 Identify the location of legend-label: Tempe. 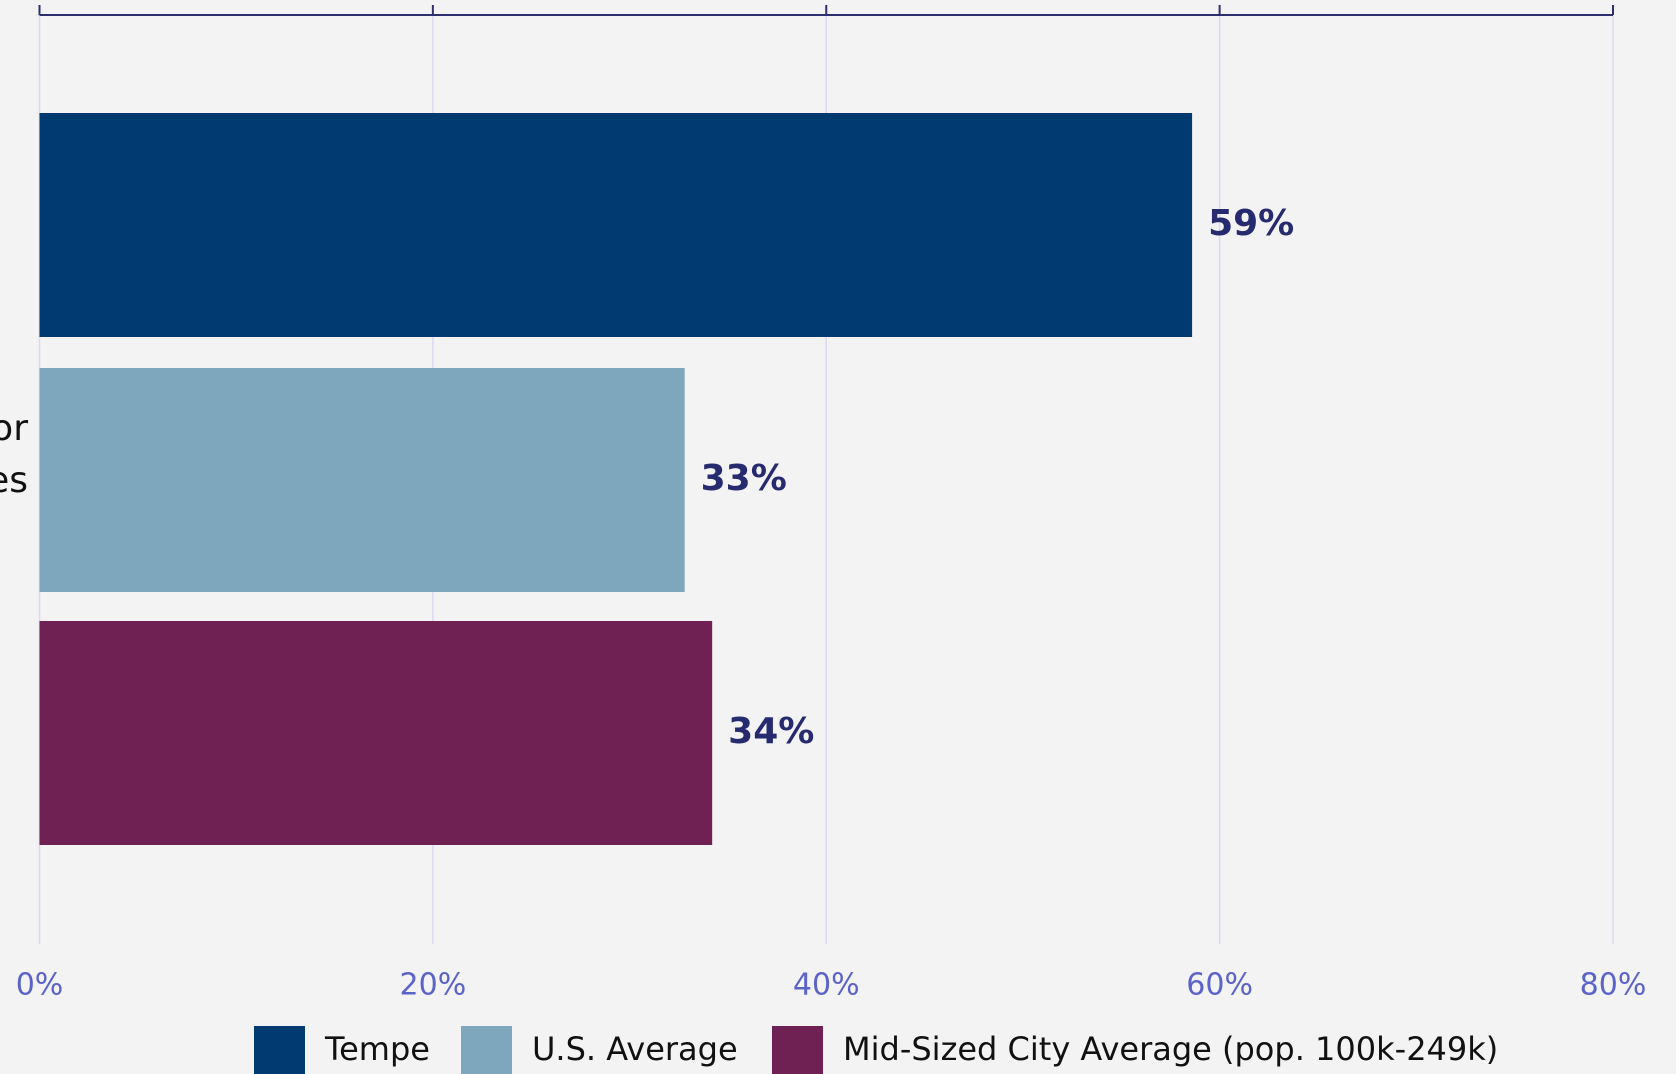
(377, 1049).